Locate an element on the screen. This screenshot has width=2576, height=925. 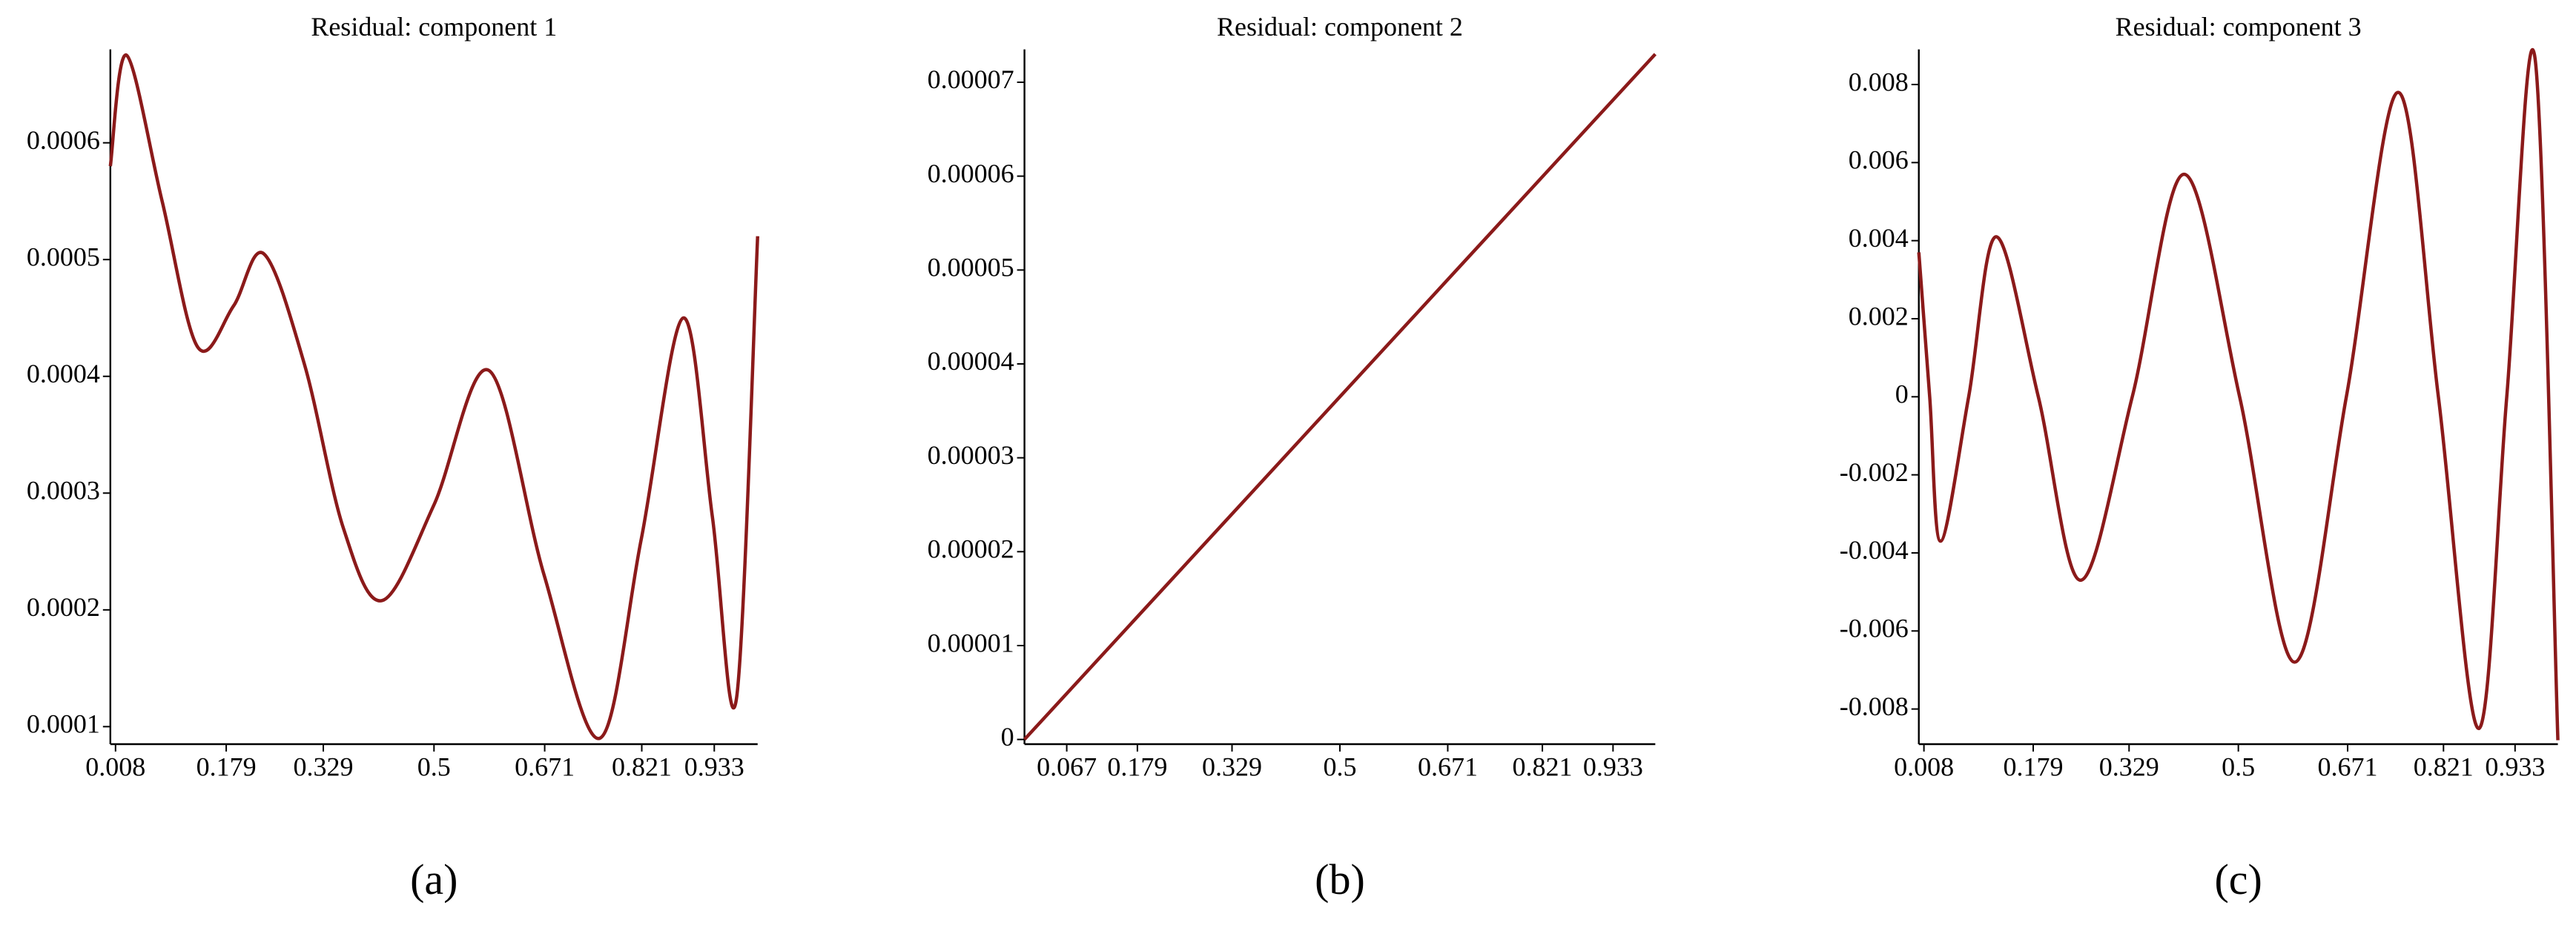
y-tick-label: 0.00002 is located at coordinates (971, 549).